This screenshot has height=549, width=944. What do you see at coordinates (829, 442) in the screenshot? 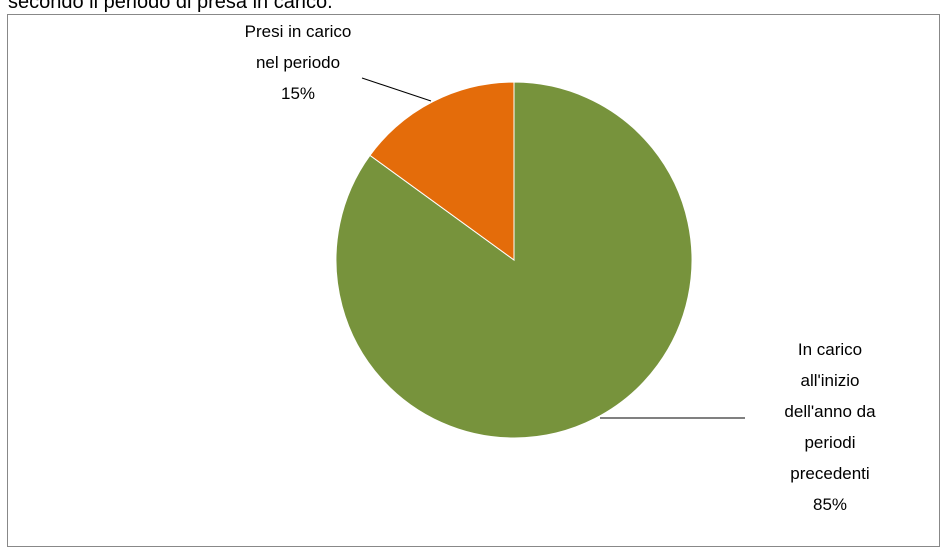
I see `data-label-line-1: periodi` at bounding box center [829, 442].